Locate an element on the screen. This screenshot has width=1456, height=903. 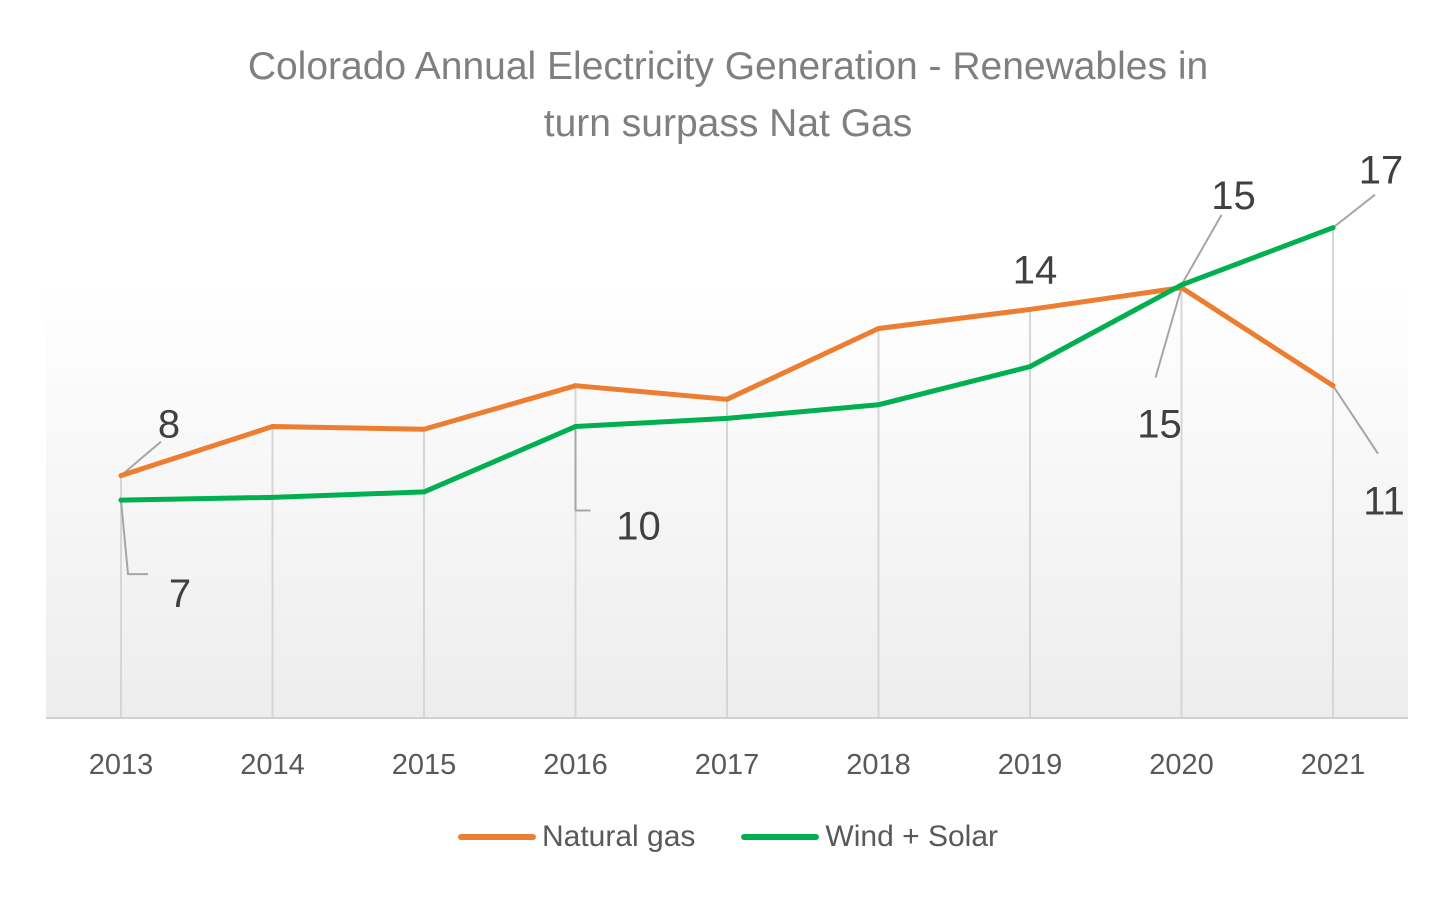
x-tick-label-2015: 2015 is located at coordinates (424, 765).